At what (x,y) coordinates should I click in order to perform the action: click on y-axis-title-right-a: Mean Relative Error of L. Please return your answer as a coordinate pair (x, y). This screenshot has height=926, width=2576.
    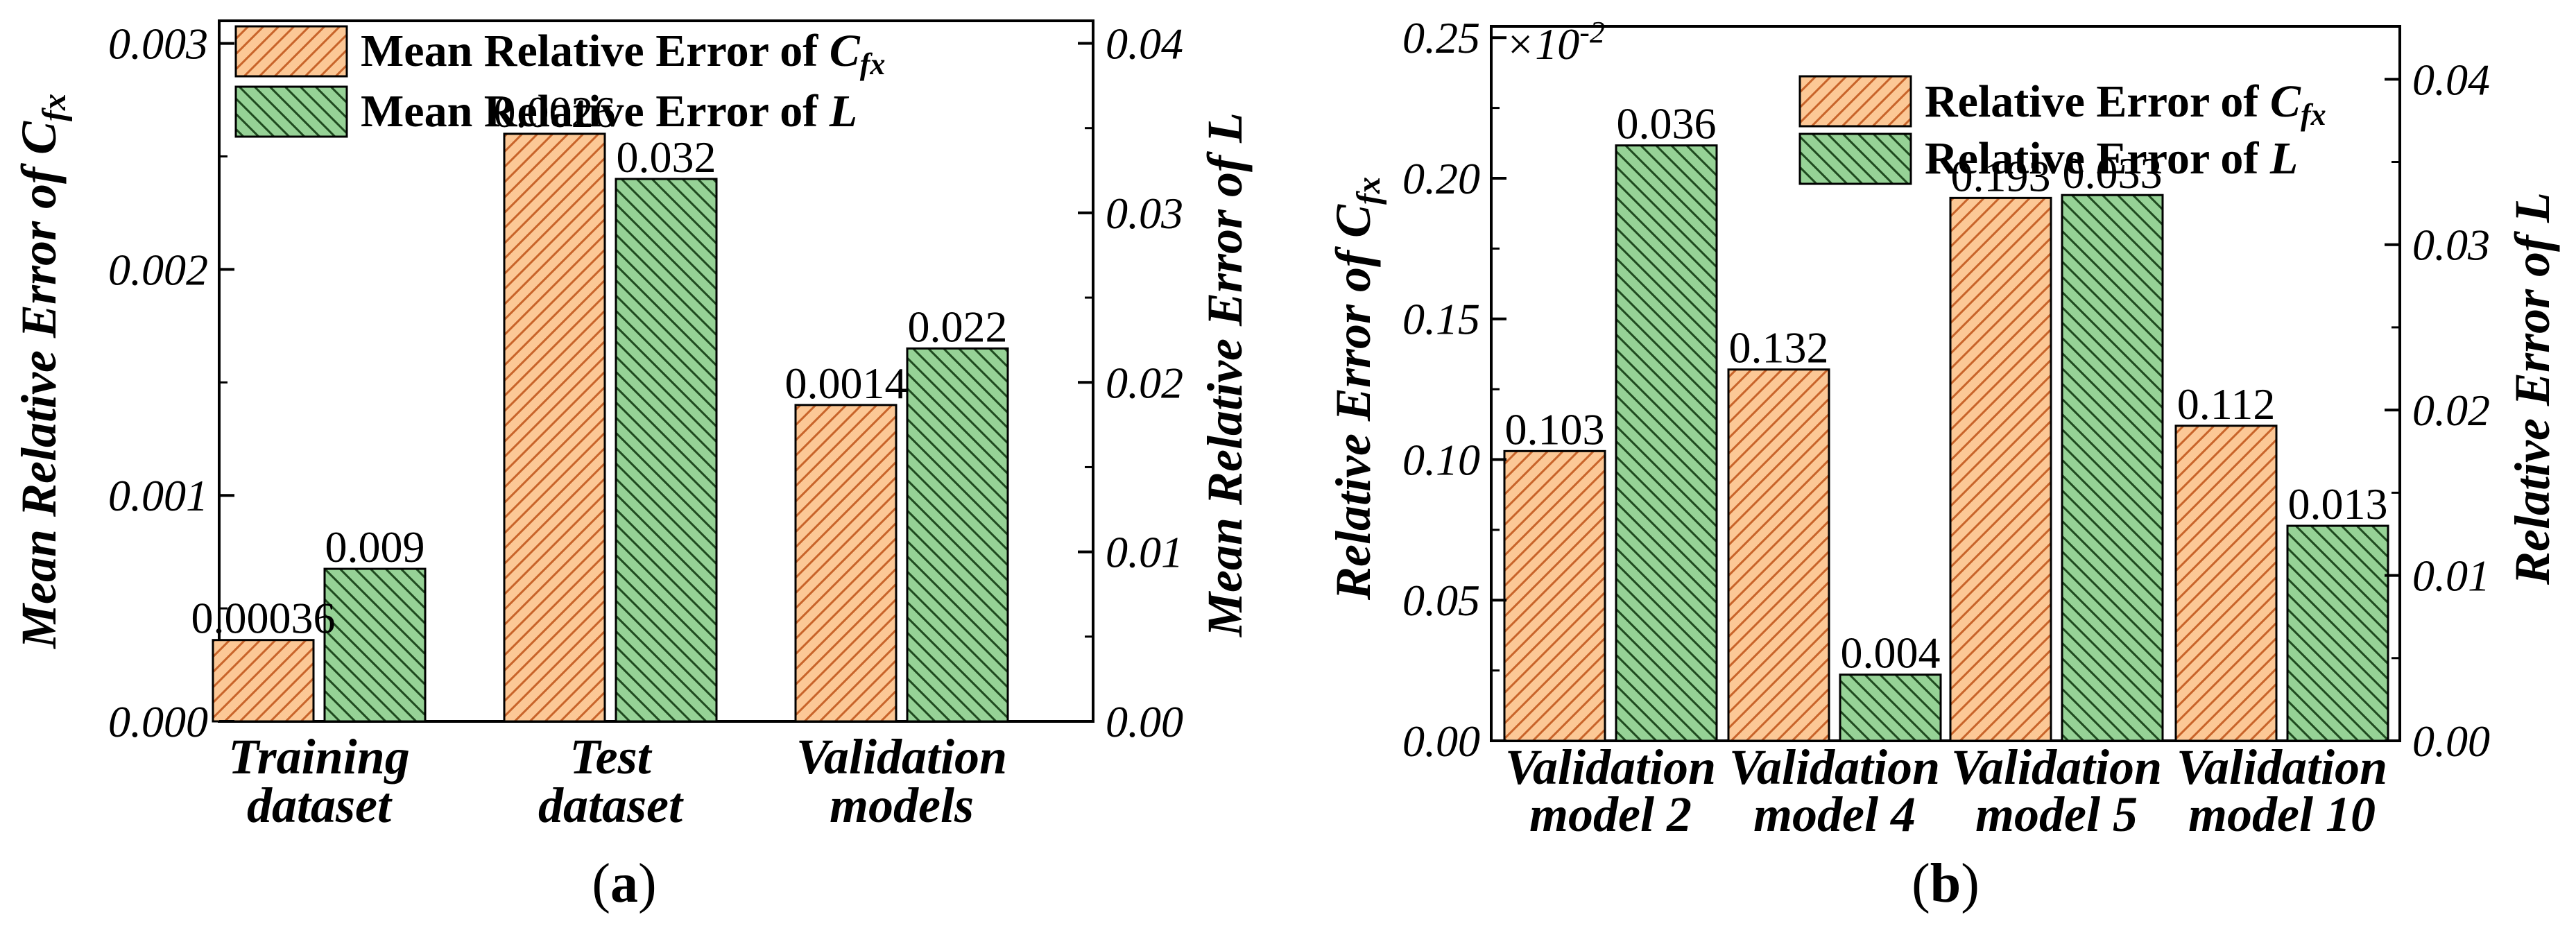
    Looking at the image, I should click on (1225, 374).